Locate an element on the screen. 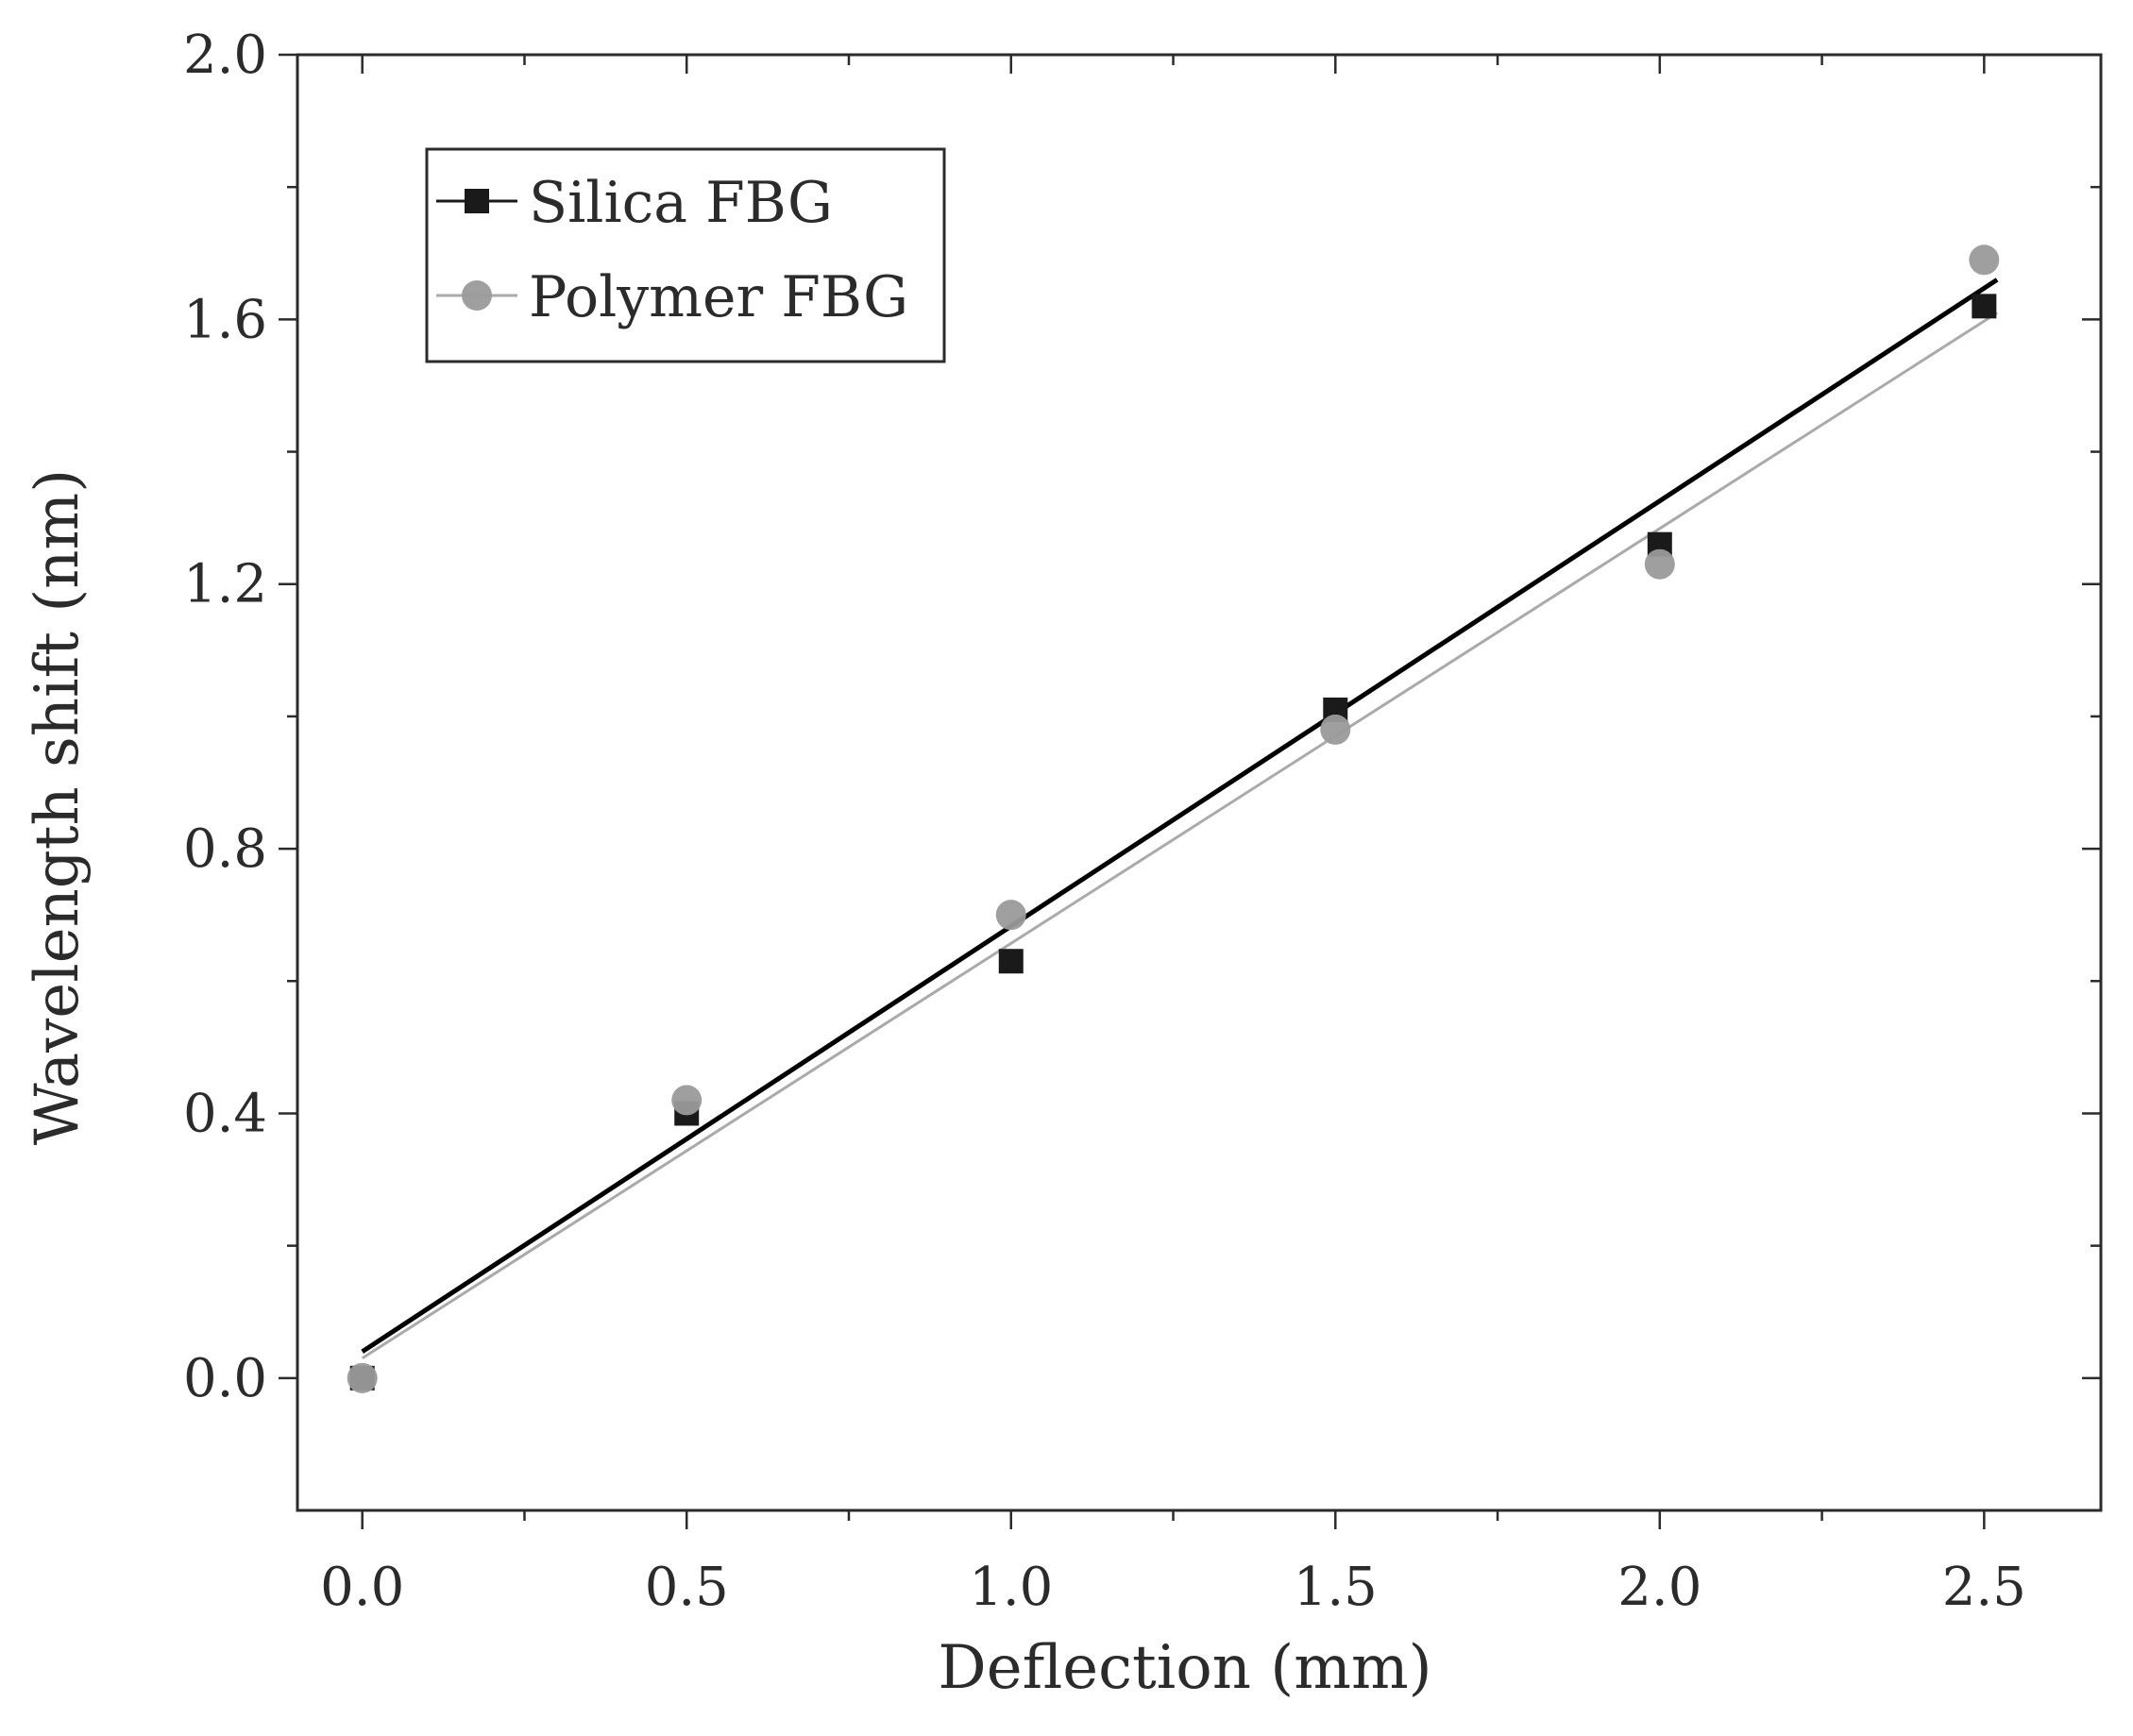 This screenshot has height=1736, width=2133. legend: Silica FBG Polymer FBG is located at coordinates (685, 255).